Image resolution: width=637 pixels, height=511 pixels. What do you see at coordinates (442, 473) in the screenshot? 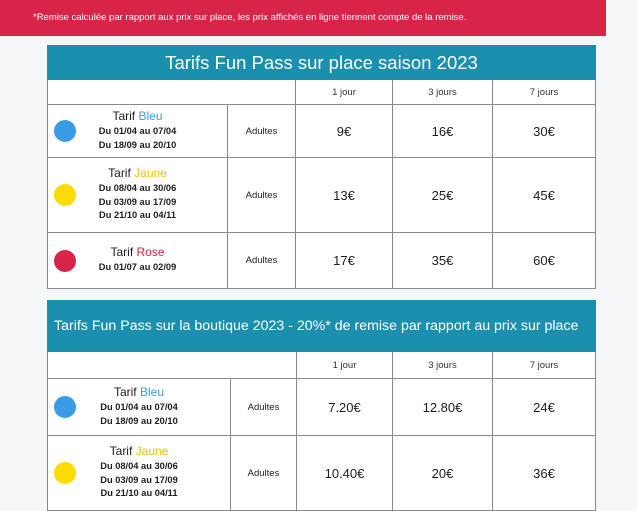
I see `price-3-days: 20€` at bounding box center [442, 473].